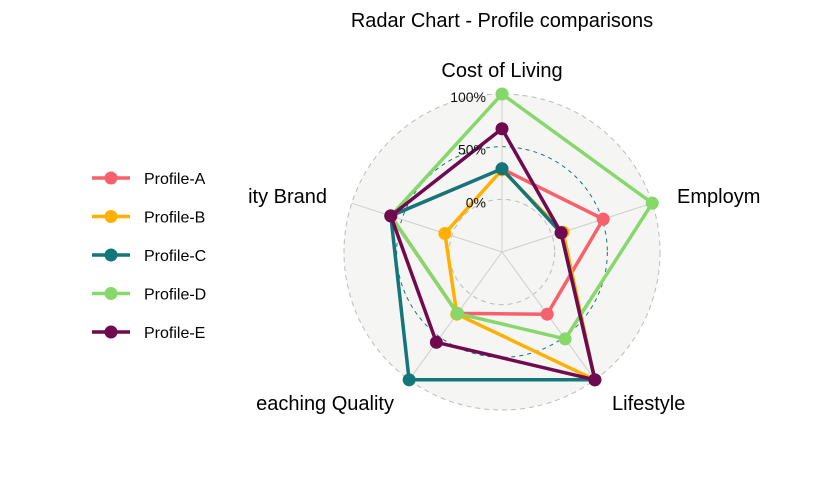 The width and height of the screenshot is (838, 482). Describe the element at coordinates (502, 21) in the screenshot. I see `chart-title: Radar Chart - Profile comparisons` at that location.